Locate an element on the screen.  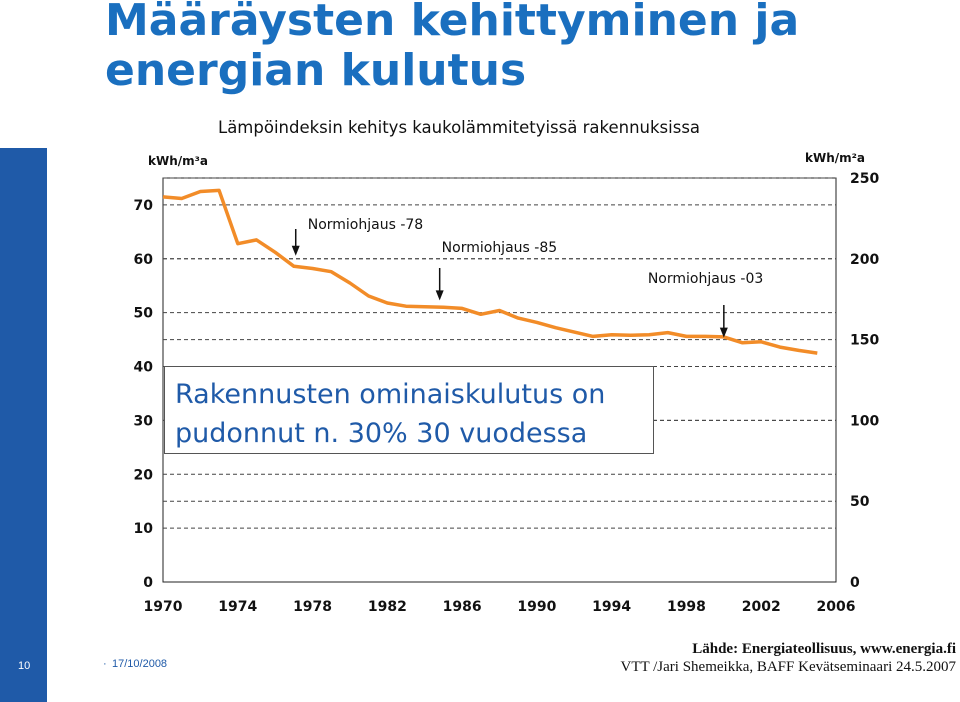
x-tick: 1970 is located at coordinates (163, 607).